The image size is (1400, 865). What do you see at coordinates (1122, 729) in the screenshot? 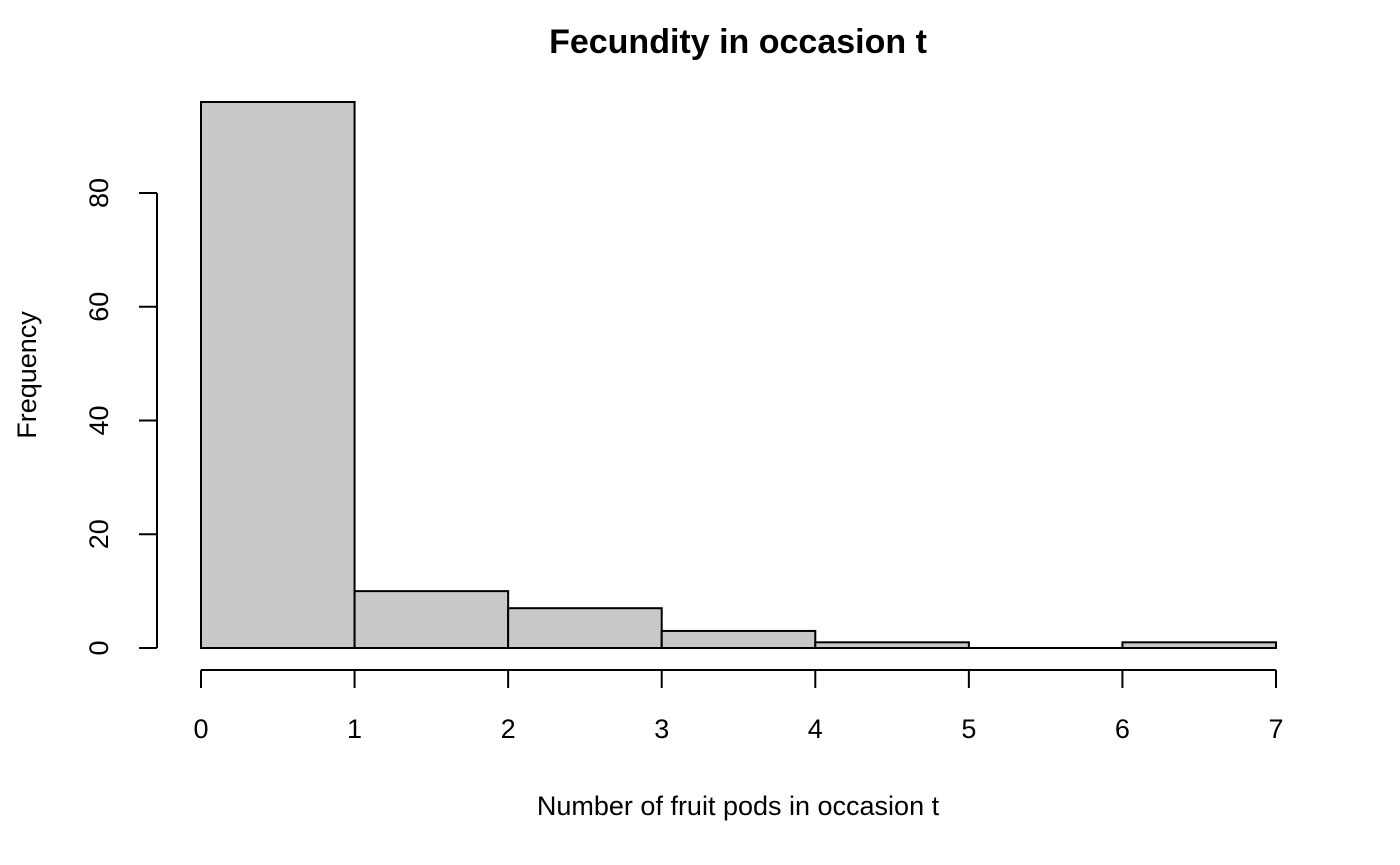
I see `x-tick-label-6: 6` at bounding box center [1122, 729].